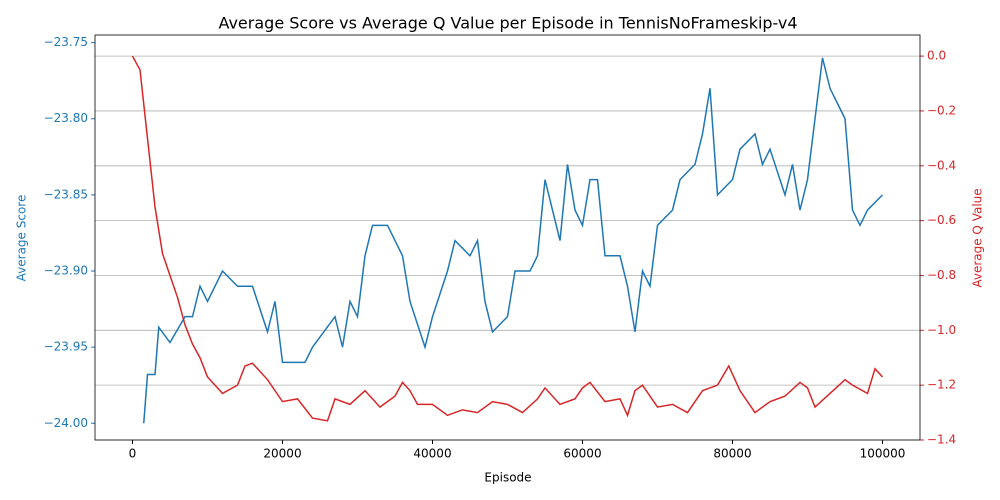 Image resolution: width=1000 pixels, height=500 pixels. Describe the element at coordinates (507, 478) in the screenshot. I see `x-axis-label: Episode` at that location.